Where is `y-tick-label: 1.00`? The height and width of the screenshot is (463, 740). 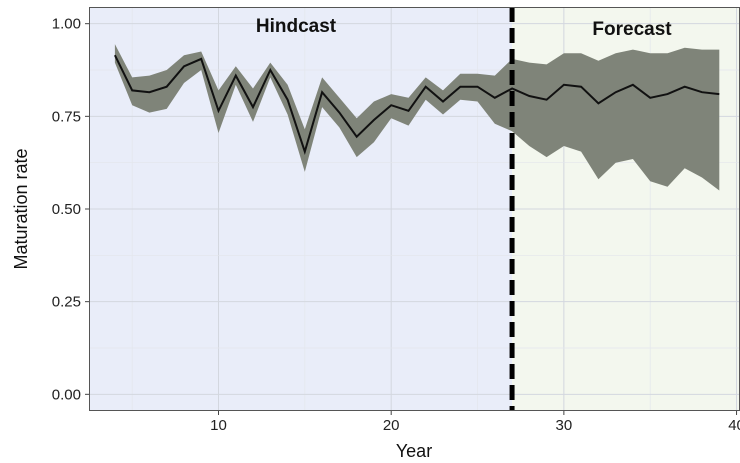
y-tick-label: 1.00 is located at coordinates (66, 24).